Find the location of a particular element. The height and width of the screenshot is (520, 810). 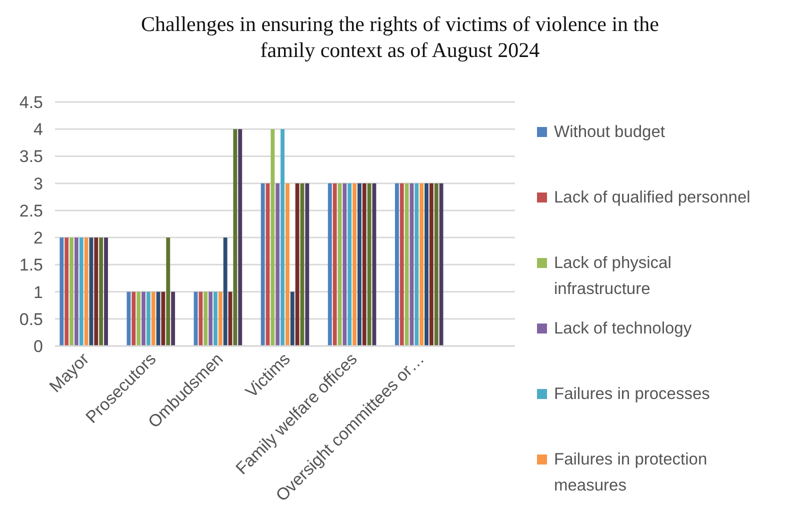

legend-label: Lack of technology is located at coordinates (623, 329).